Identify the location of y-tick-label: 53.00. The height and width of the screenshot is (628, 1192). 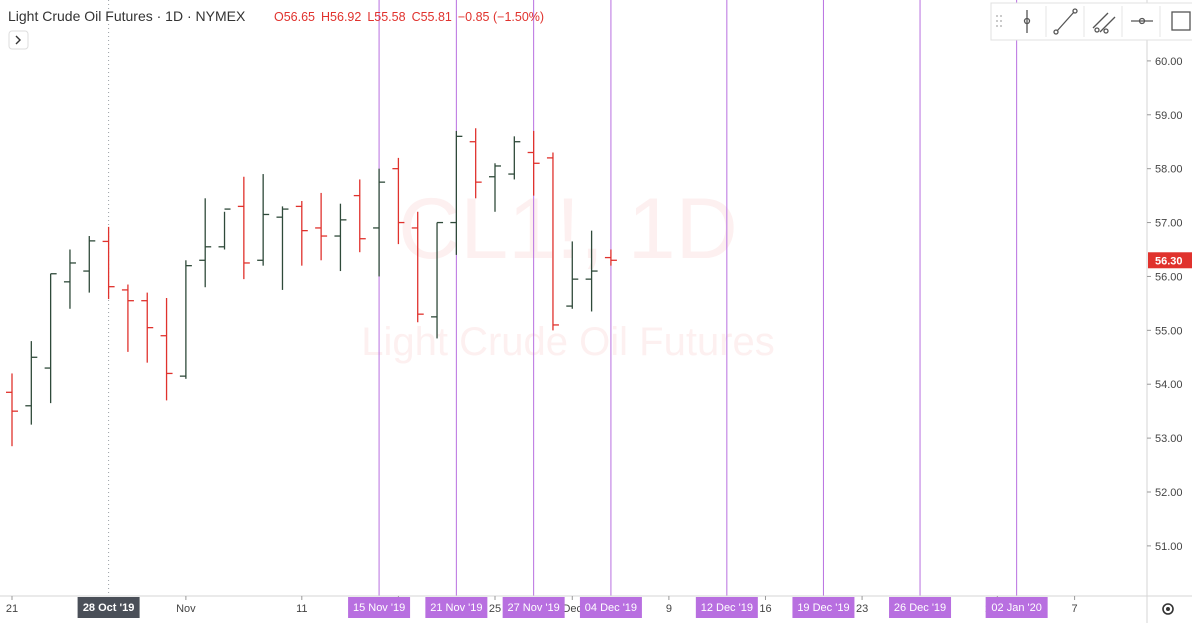
(1169, 439).